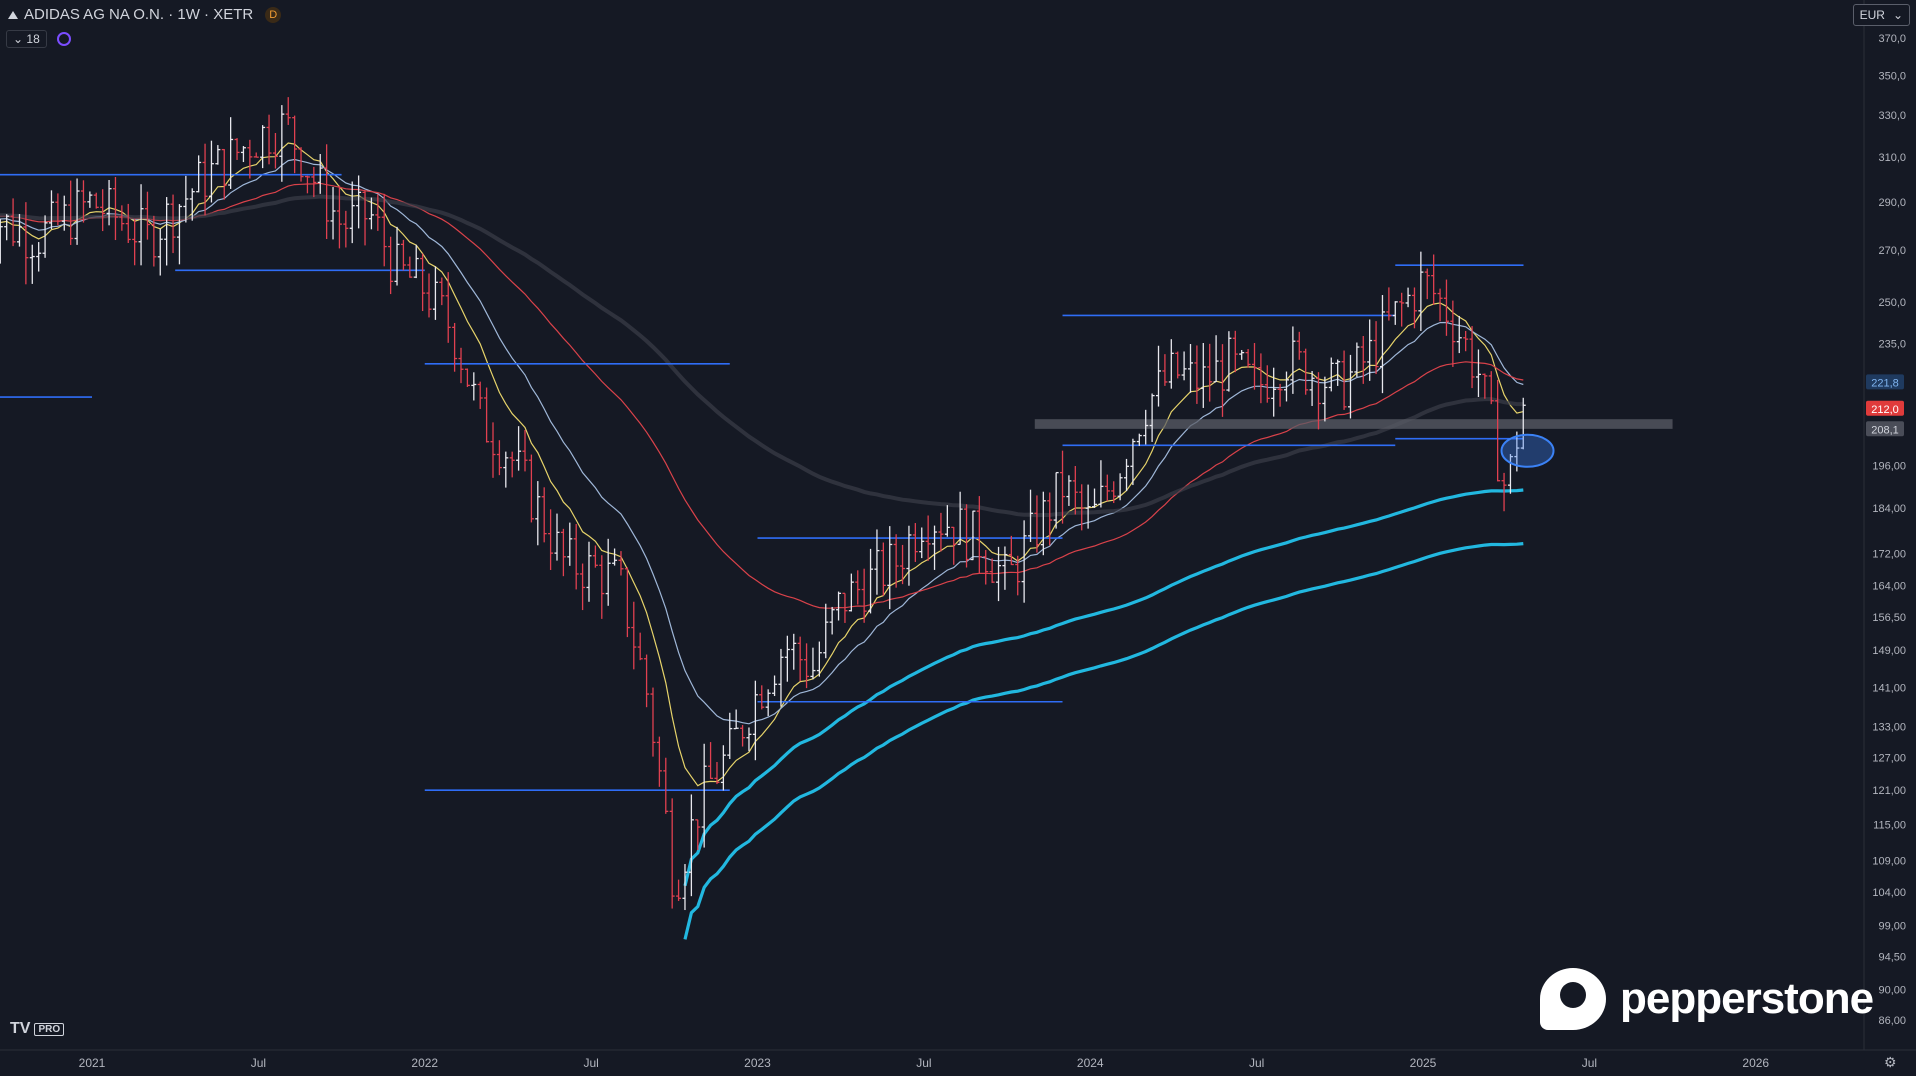  What do you see at coordinates (1889, 791) in the screenshot?
I see `y-tick-label: 121,00` at bounding box center [1889, 791].